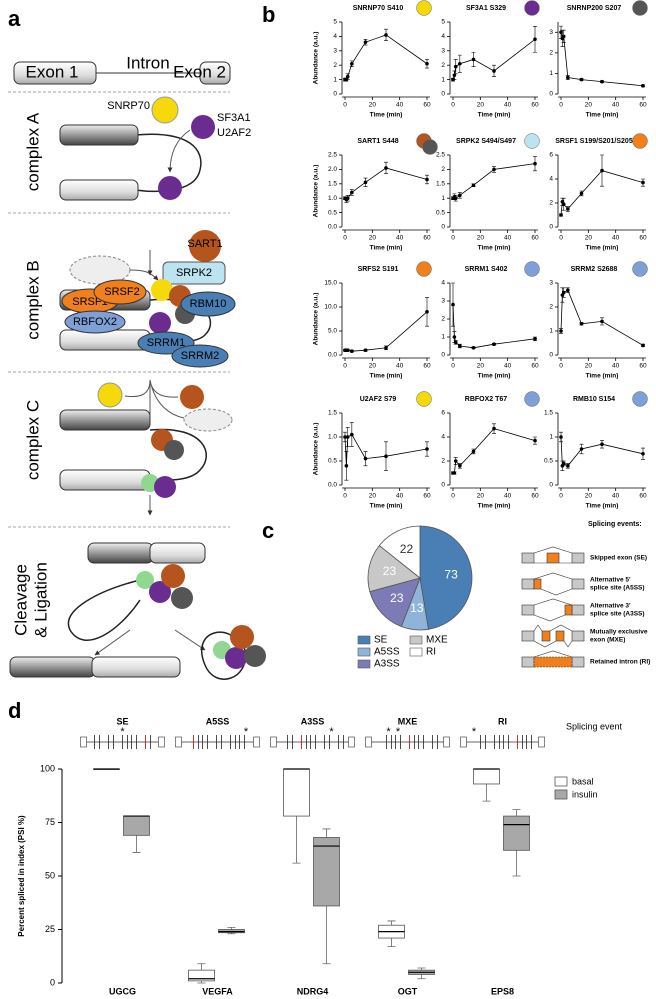 The width and height of the screenshot is (656, 999). Describe the element at coordinates (313, 991) in the screenshot. I see `x-tick-label: NDRG4` at that location.